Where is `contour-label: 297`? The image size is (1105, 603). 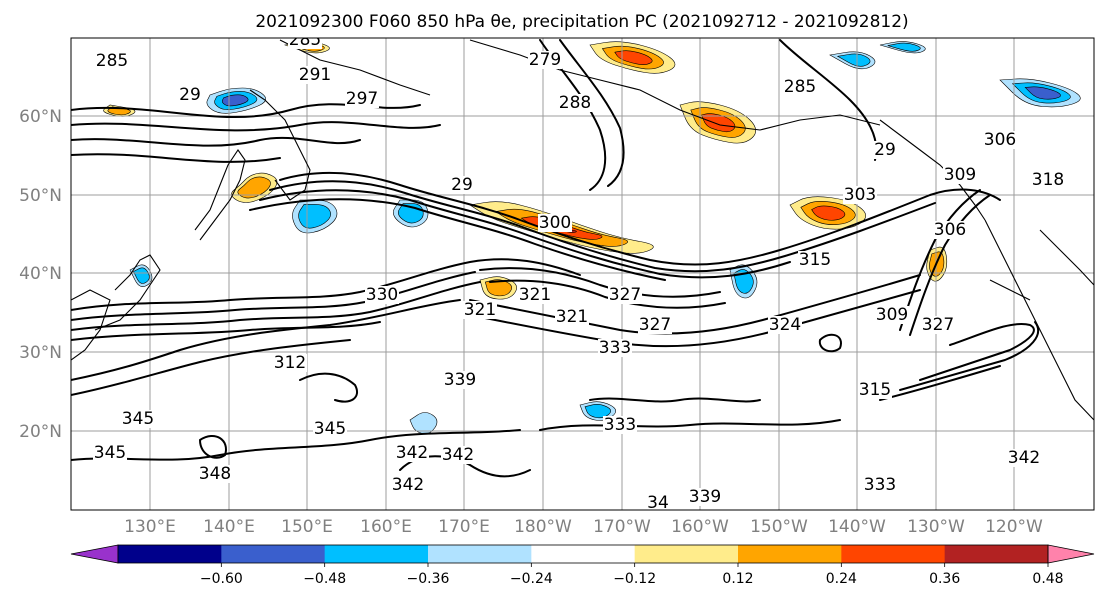
contour-label: 297 is located at coordinates (362, 99).